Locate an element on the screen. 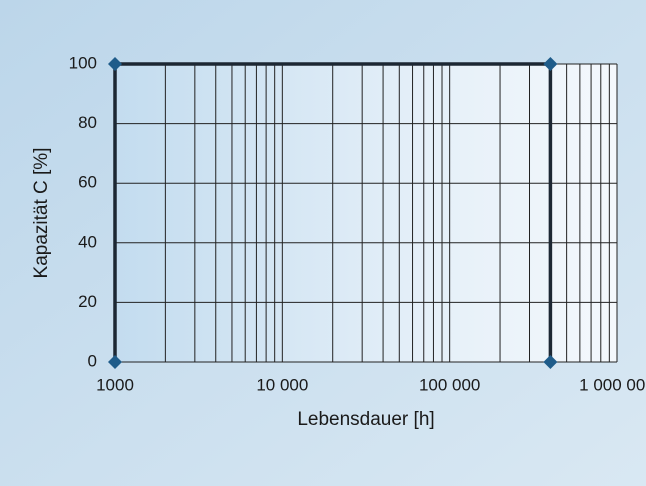 The height and width of the screenshot is (486, 646). y-tick-label: 20 is located at coordinates (87, 301).